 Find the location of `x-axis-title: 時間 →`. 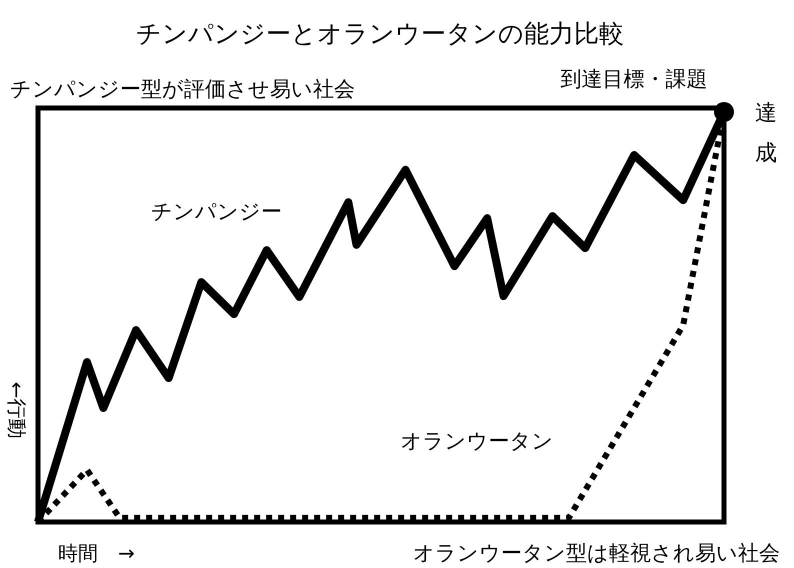

x-axis-title: 時間 → is located at coordinates (96, 553).